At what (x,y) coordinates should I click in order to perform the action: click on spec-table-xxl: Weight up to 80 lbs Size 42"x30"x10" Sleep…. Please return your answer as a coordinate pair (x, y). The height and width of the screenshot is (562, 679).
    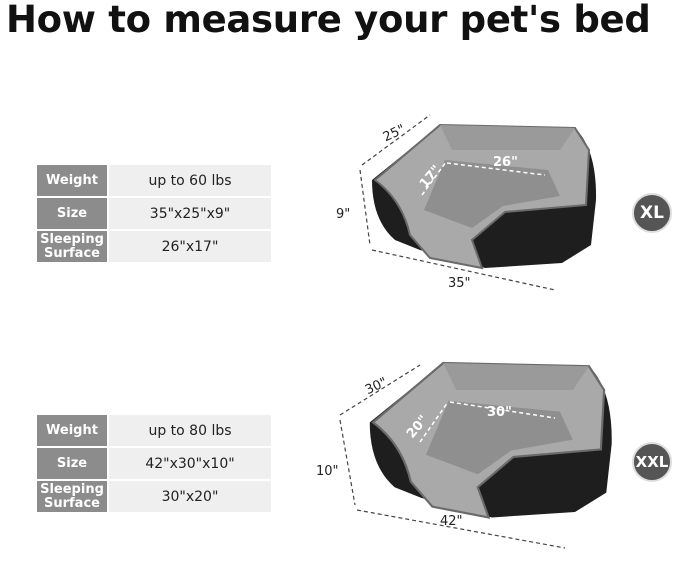
    Looking at the image, I should click on (154, 464).